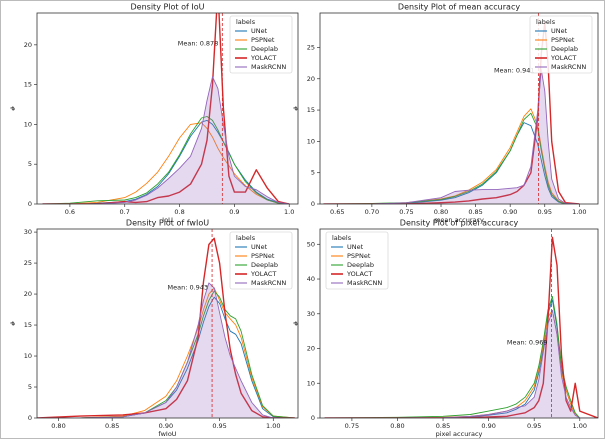 This screenshot has width=605, height=439. Describe the element at coordinates (179, 212) in the screenshot. I see `x-tick-label: 0.8` at that location.